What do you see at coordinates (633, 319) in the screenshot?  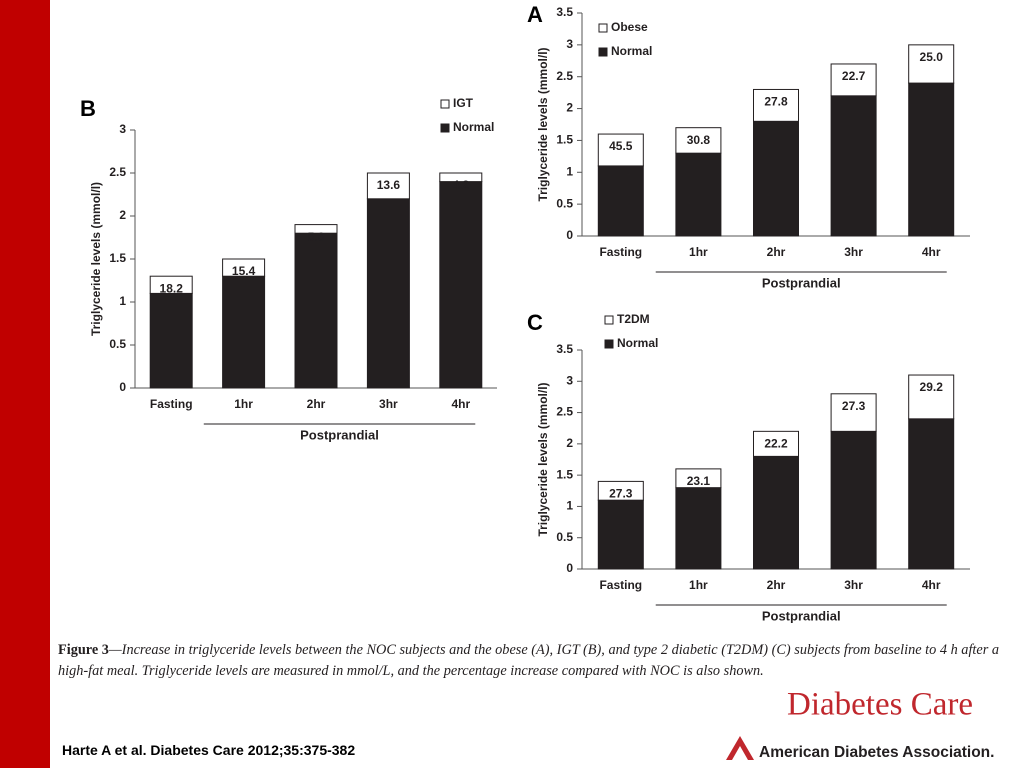 I see `legend-label: T2DM` at bounding box center [633, 319].